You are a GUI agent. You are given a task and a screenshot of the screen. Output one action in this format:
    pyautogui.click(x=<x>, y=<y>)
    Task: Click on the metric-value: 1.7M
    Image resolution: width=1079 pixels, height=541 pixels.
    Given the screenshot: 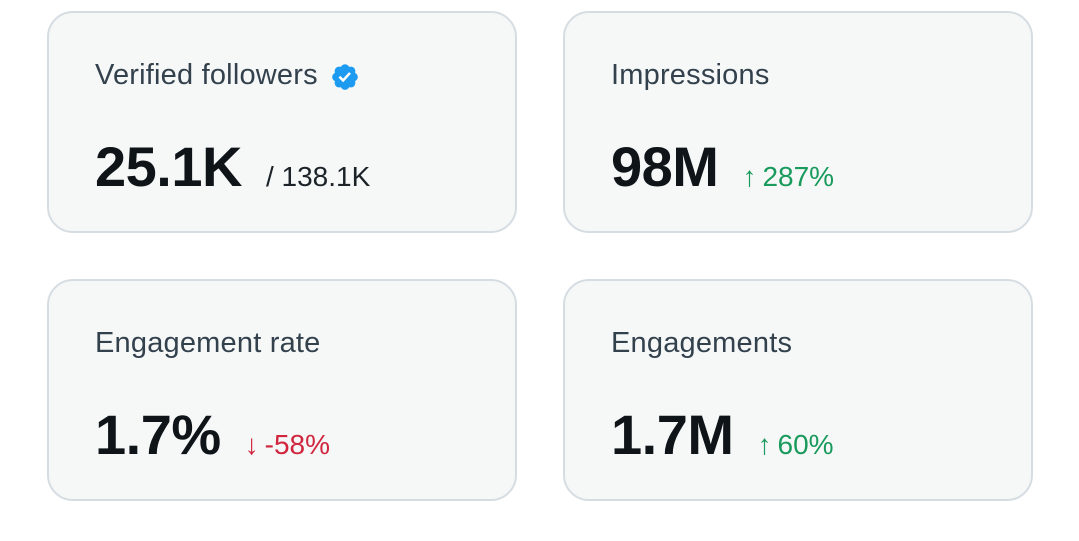 What is the action you would take?
    pyautogui.click(x=672, y=434)
    